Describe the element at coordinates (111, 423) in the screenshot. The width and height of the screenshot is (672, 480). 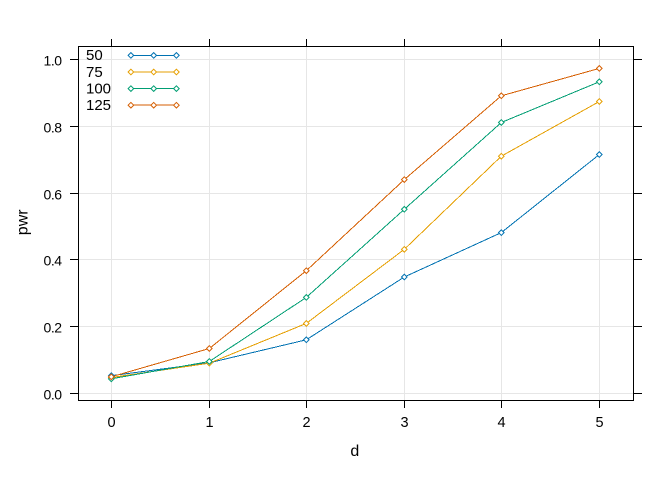
I see `svg-text: 0` at that location.